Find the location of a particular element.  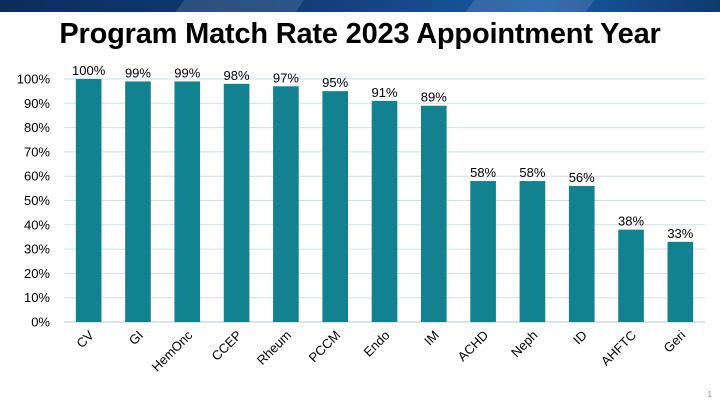

x-tick-label: ID is located at coordinates (580, 338).